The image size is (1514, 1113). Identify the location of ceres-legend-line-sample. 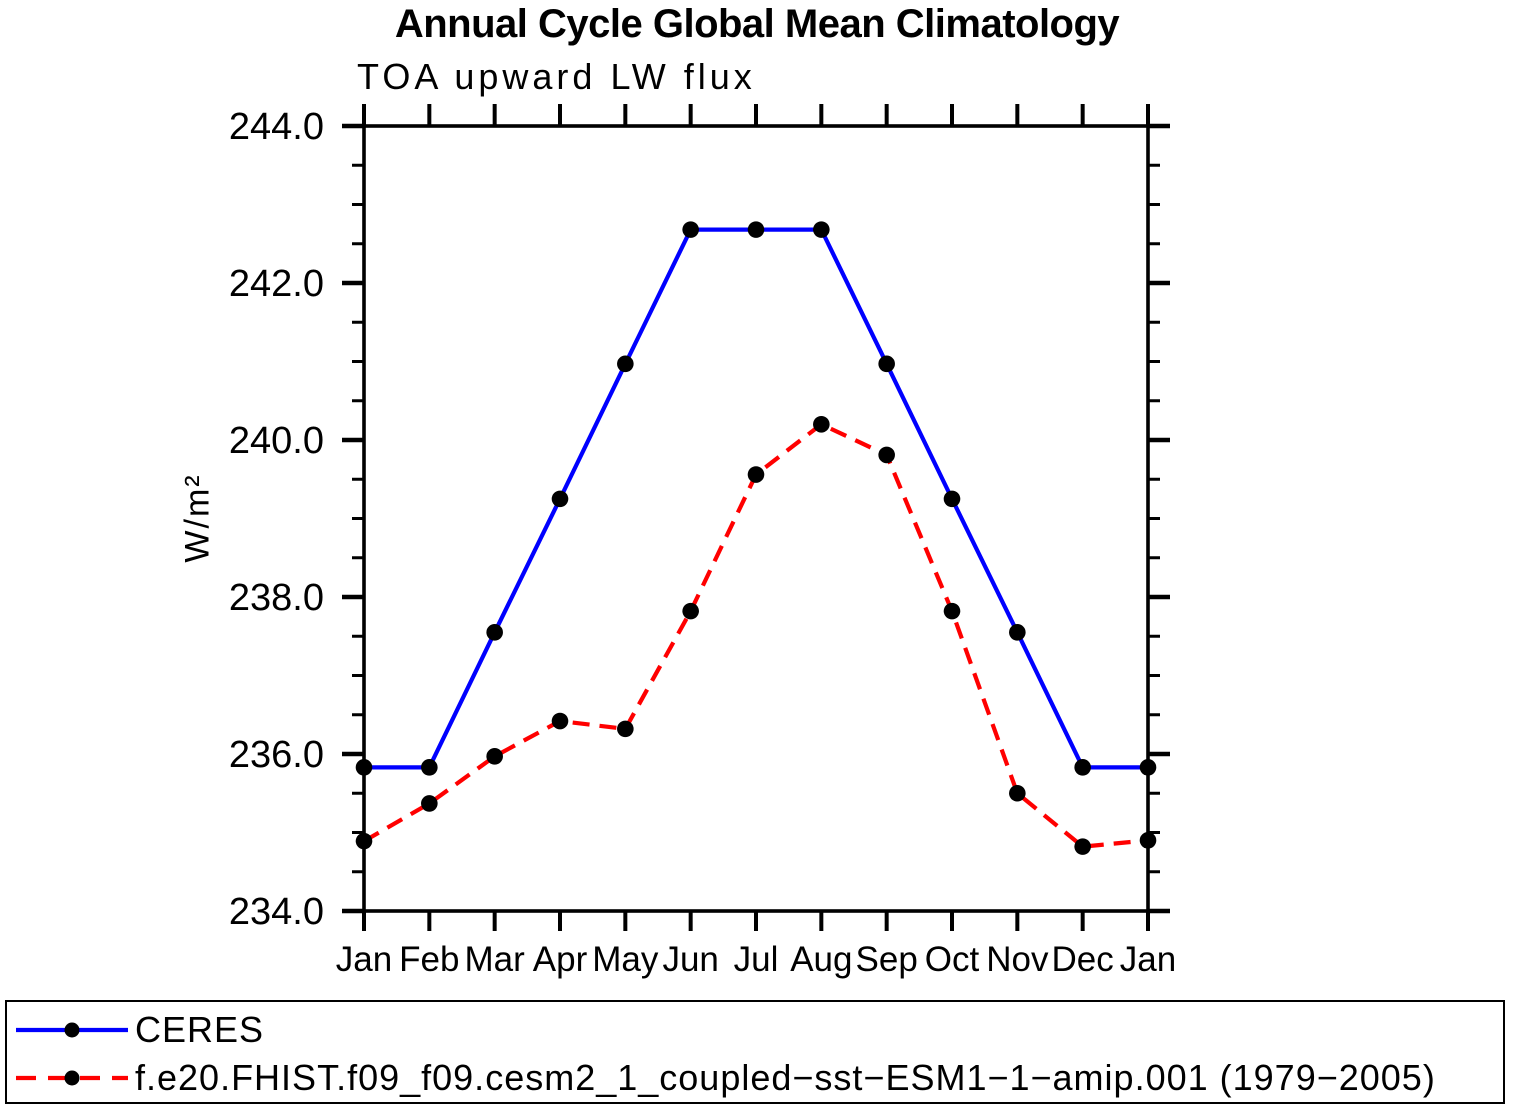
(72, 1030).